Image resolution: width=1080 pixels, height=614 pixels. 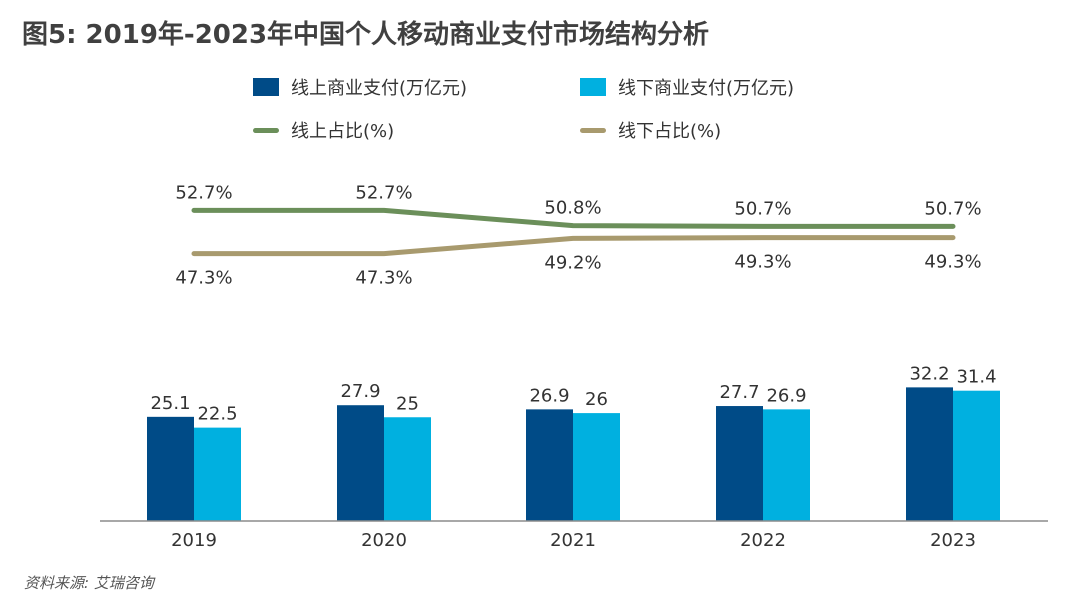 I want to click on line-label-offline-2021: 49.2%, so click(x=572, y=262).